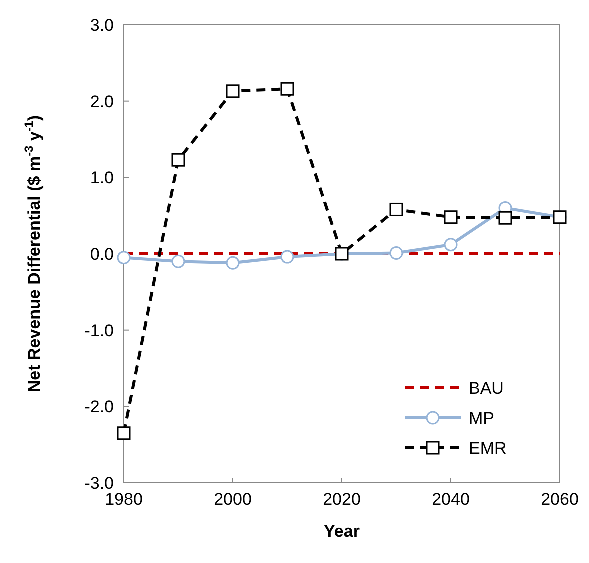 The width and height of the screenshot is (589, 563). Describe the element at coordinates (102, 178) in the screenshot. I see `y-tick-label: 1.0` at that location.